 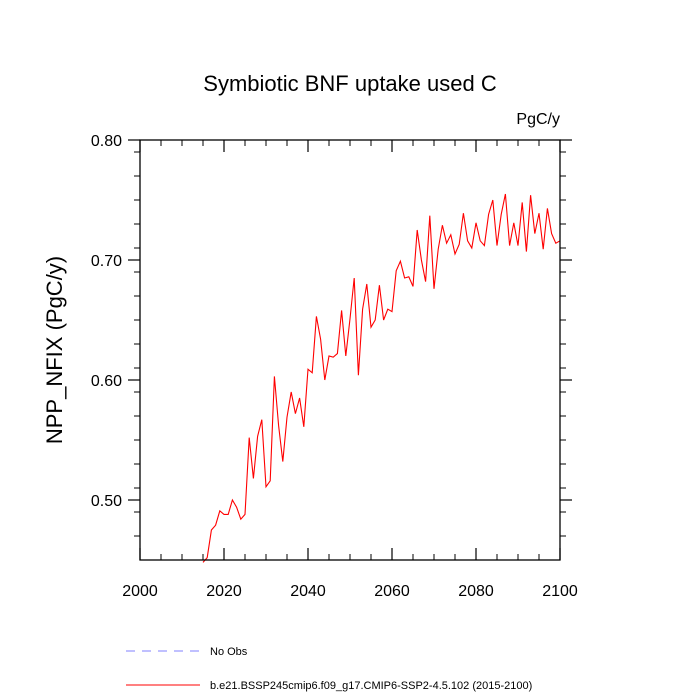 What do you see at coordinates (538, 119) in the screenshot?
I see `units-label: PgC/y` at bounding box center [538, 119].